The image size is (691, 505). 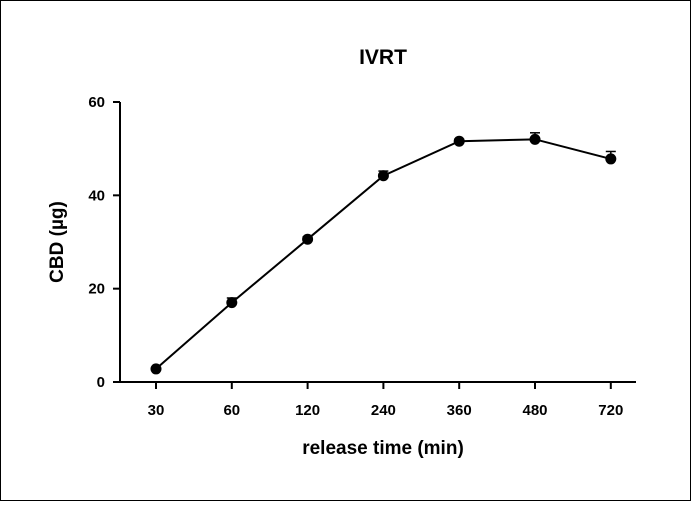 What do you see at coordinates (96, 195) in the screenshot?
I see `y-tick-label: 40` at bounding box center [96, 195].